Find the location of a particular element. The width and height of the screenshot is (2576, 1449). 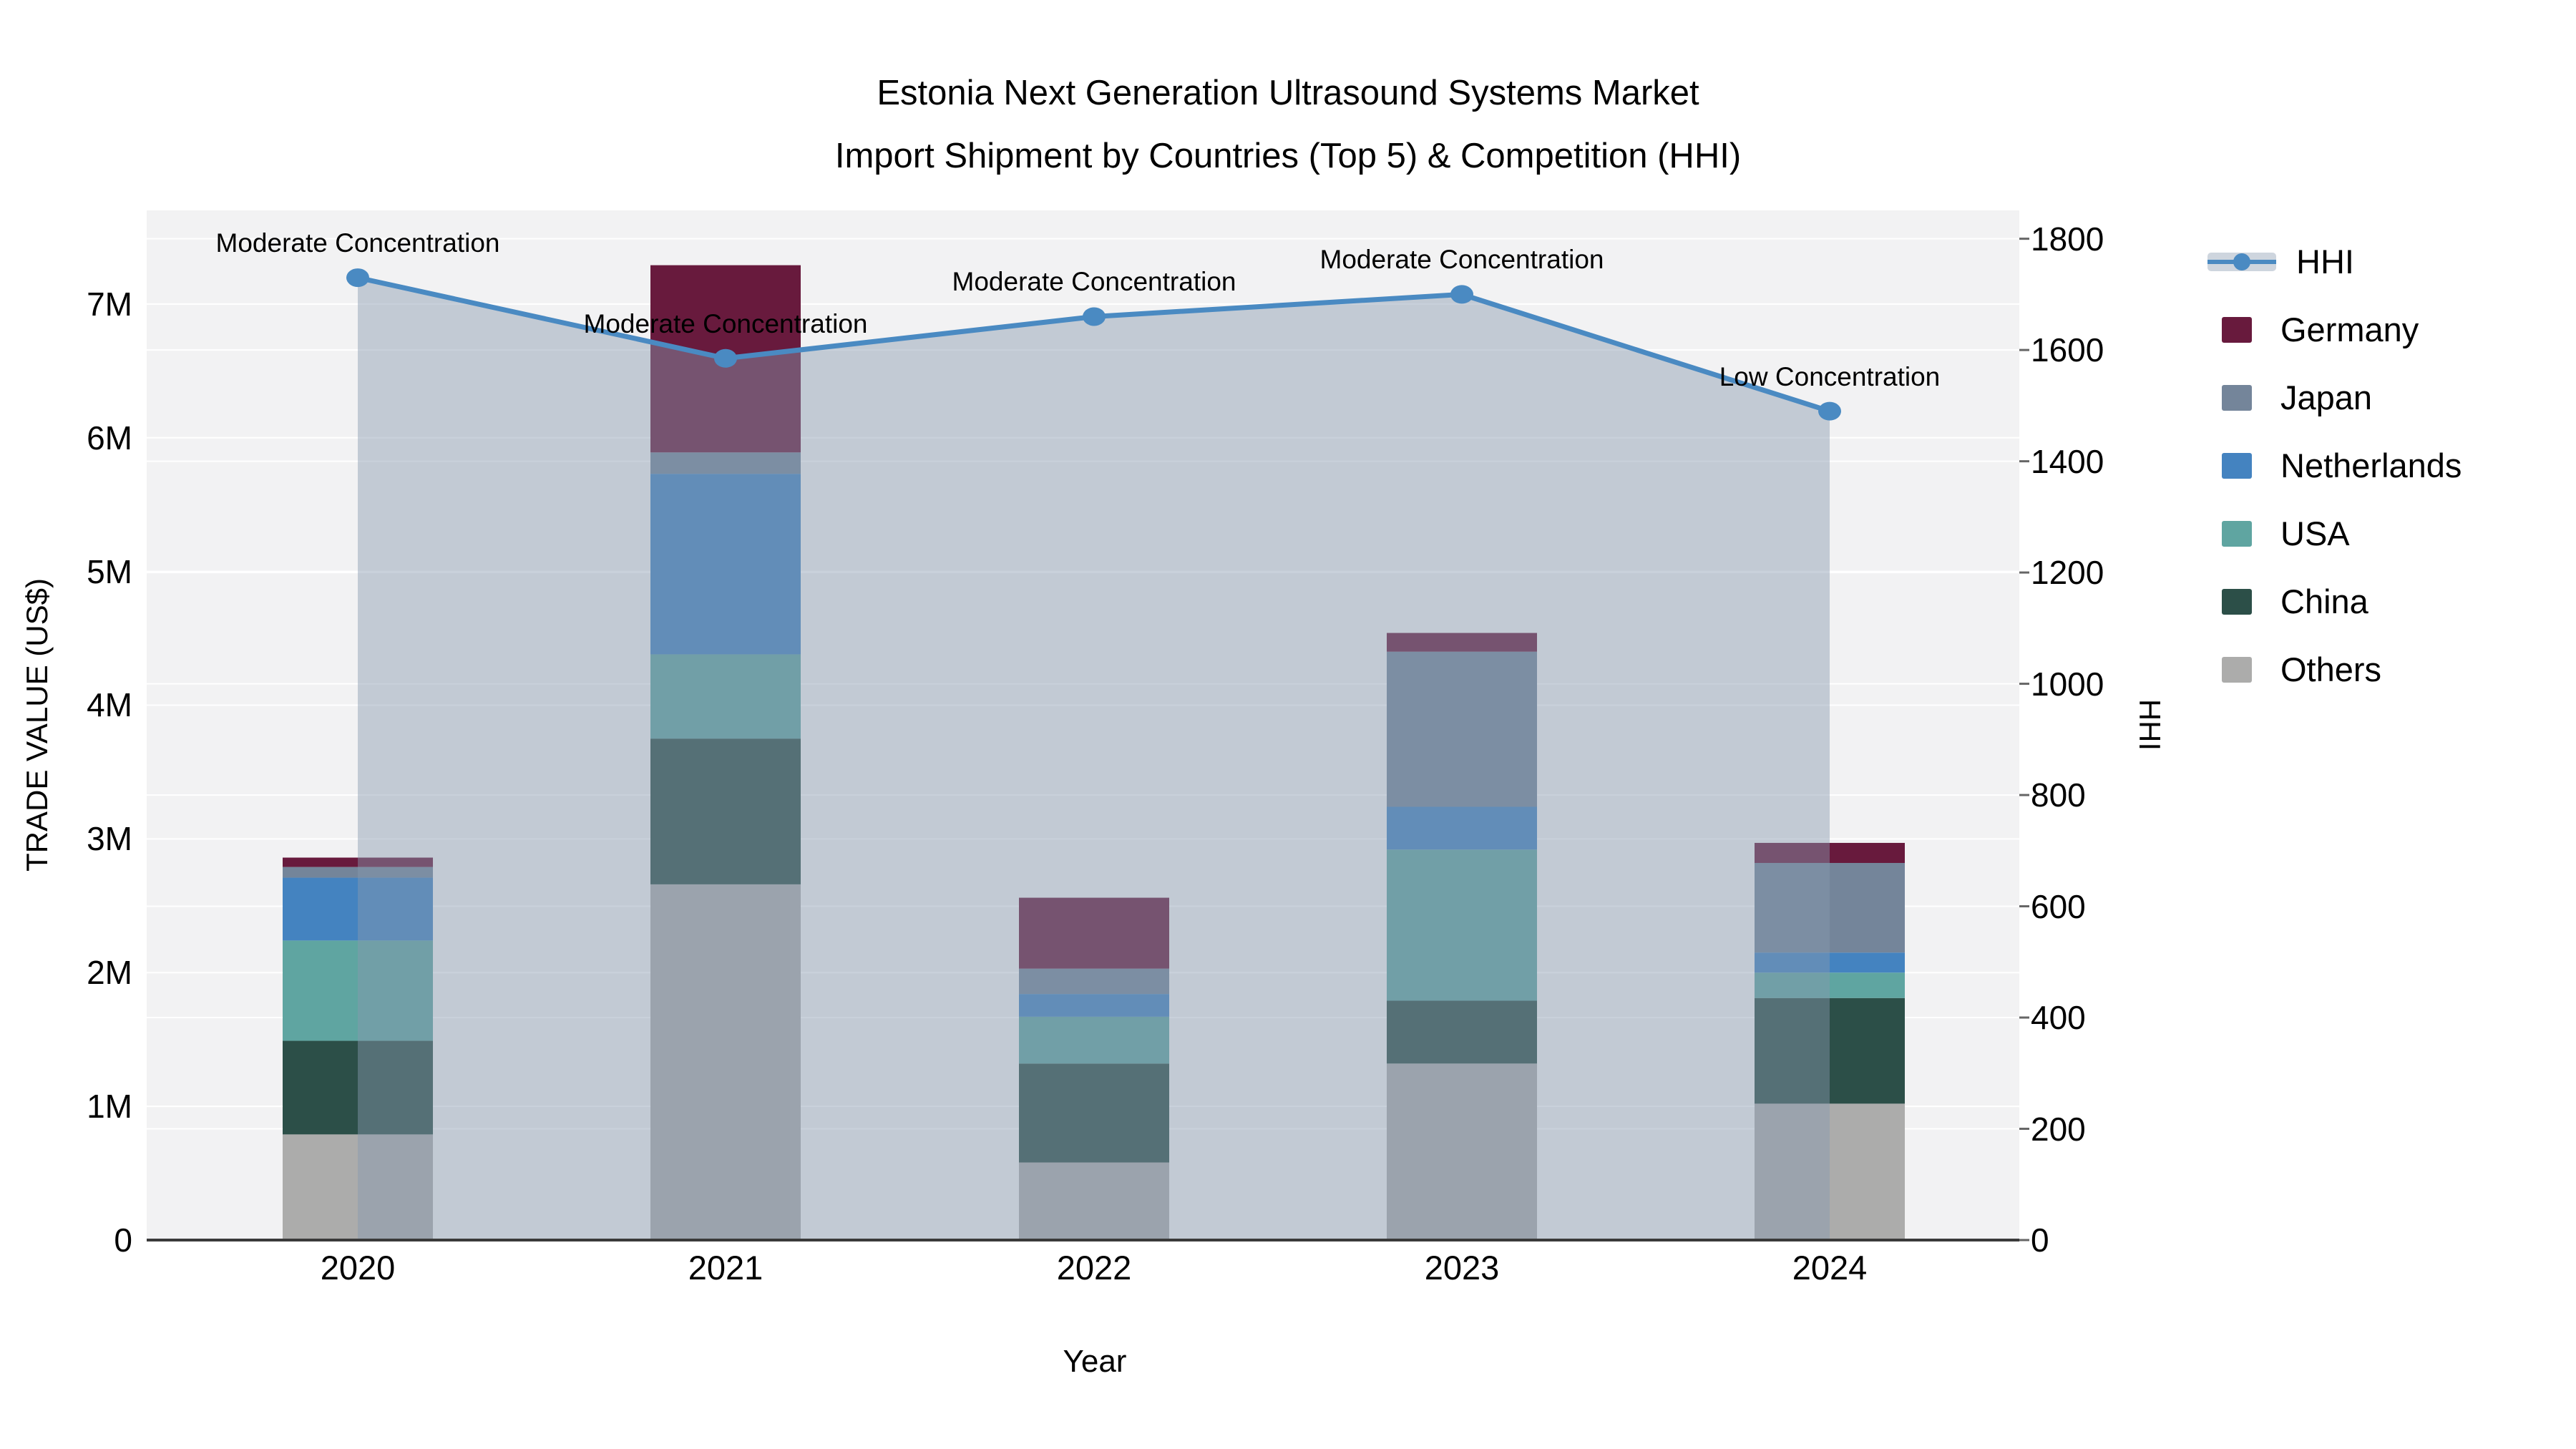

bar-segment-china-2024 is located at coordinates (1830, 1050).